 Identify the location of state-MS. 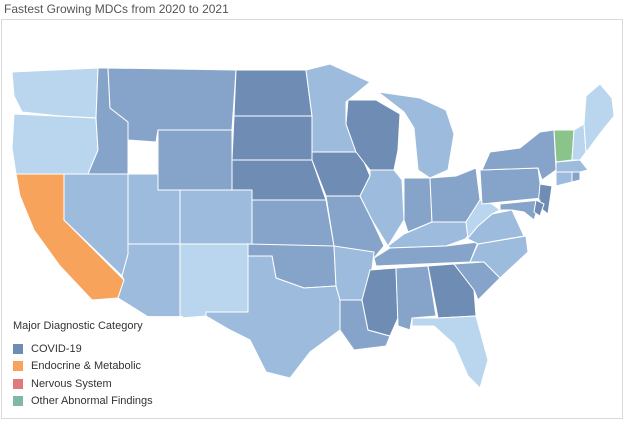
(380, 302).